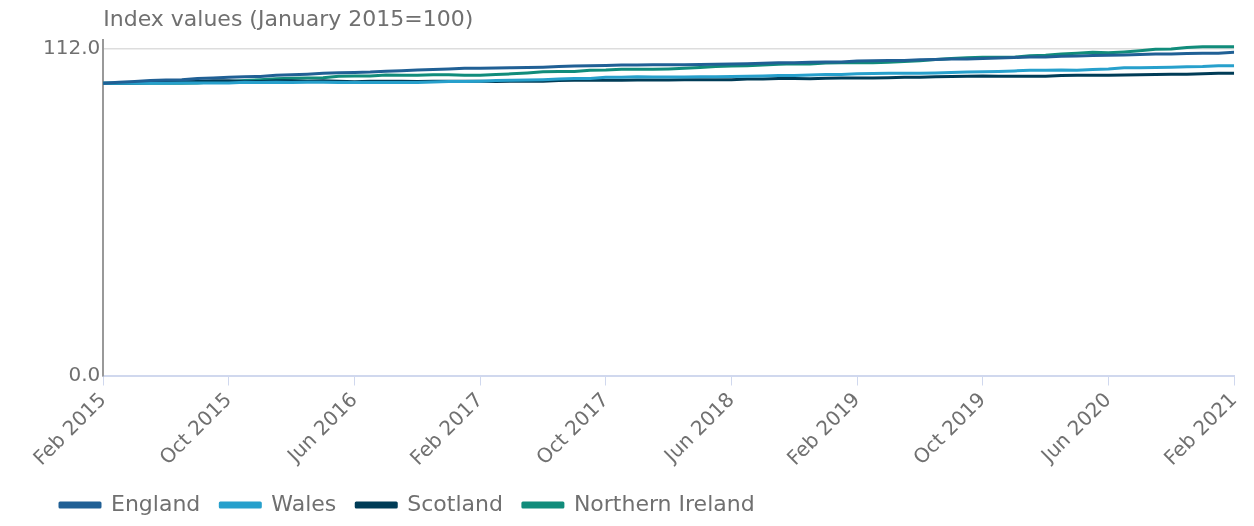  What do you see at coordinates (288, 18) in the screenshot?
I see `y-axis-title: Index values (January 2015=100)` at bounding box center [288, 18].